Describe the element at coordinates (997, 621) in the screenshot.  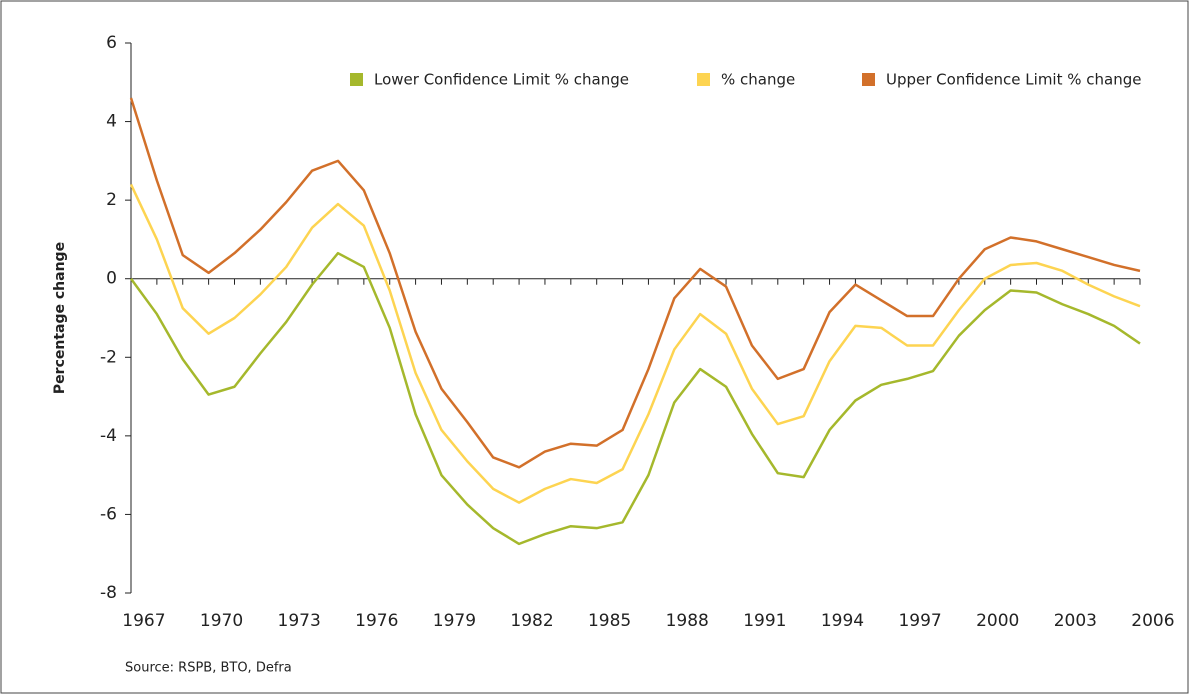
I see `x-tick-label: 2000` at that location.